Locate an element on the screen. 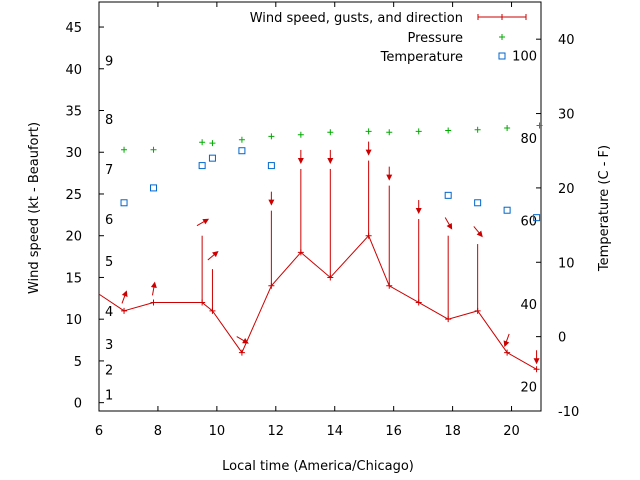 This screenshot has width=640, height=480. y-left-tick-label: 10 is located at coordinates (73, 320).